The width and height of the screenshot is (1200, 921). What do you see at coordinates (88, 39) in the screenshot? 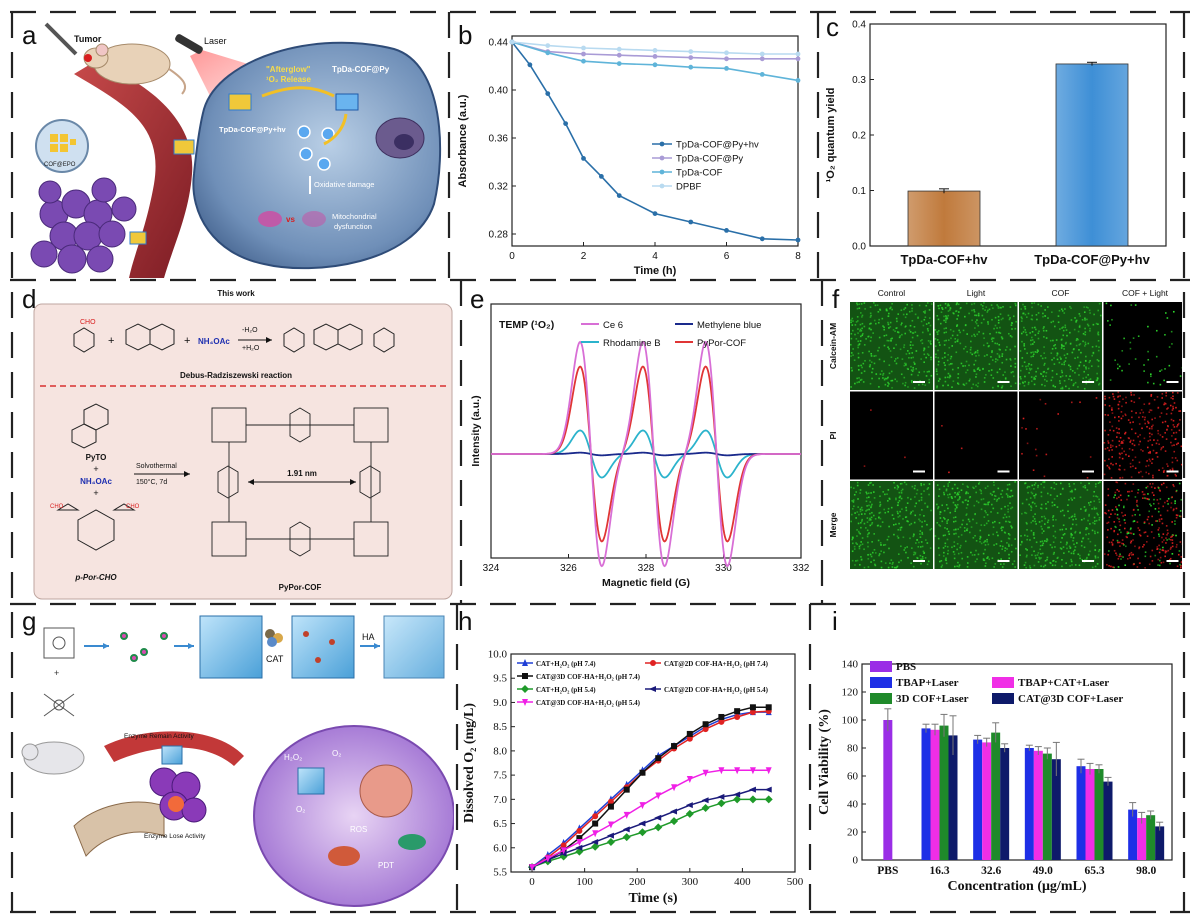
I see `tumor-label: Tumor` at bounding box center [88, 39].